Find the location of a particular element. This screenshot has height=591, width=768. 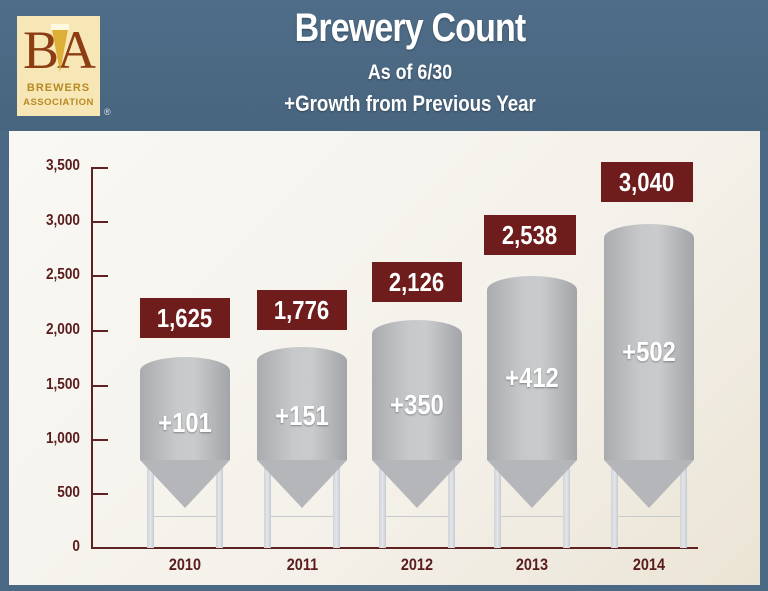

x-label-text: 2010 is located at coordinates (185, 564).